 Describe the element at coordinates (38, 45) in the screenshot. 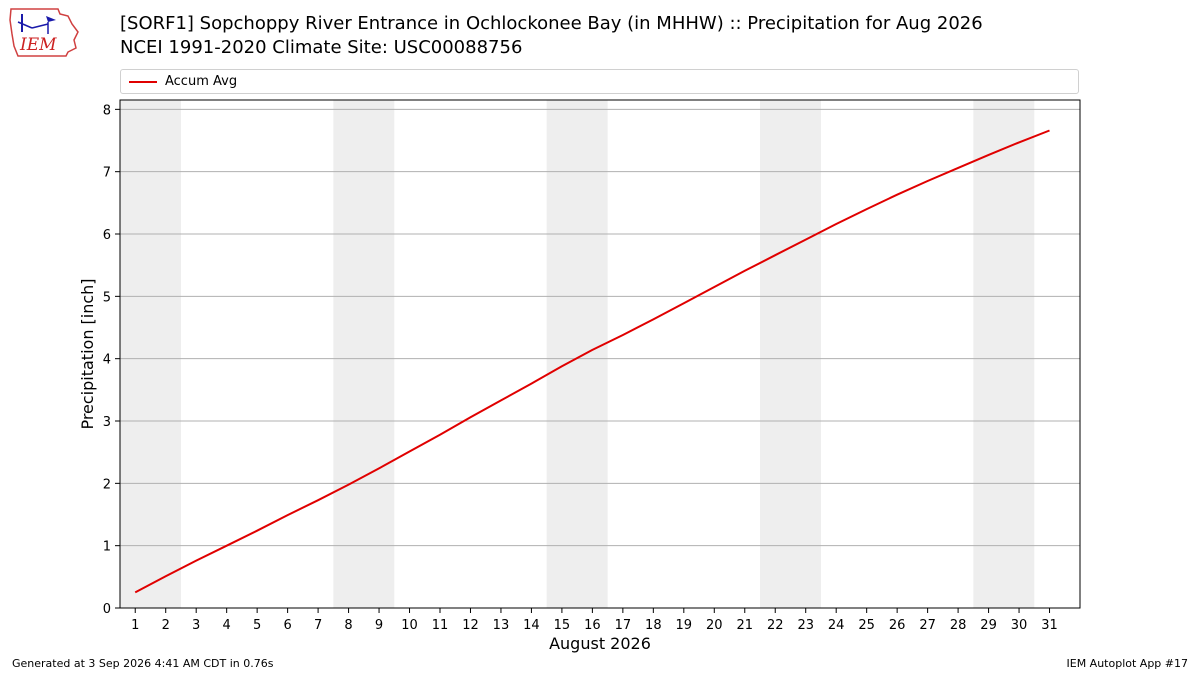

I see `logo-text: IEM` at that location.